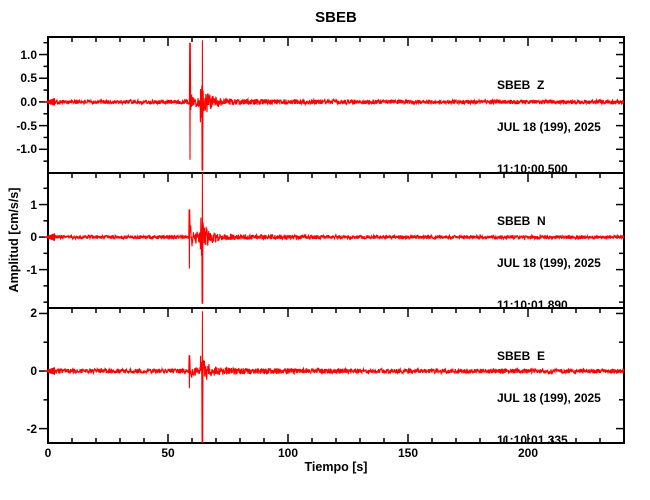 This screenshot has width=650, height=500. I want to click on y-tick-label: -1.0, so click(26, 149).